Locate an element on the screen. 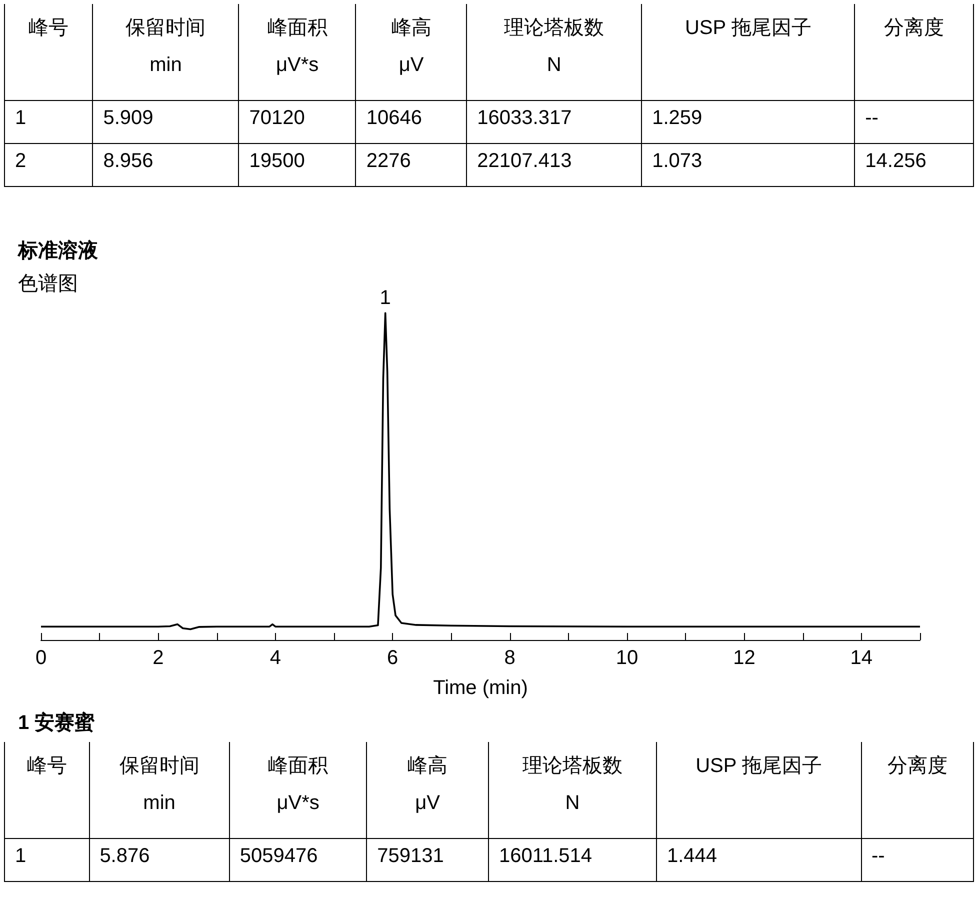 This screenshot has height=918, width=978. text: 2276 is located at coordinates (411, 165).